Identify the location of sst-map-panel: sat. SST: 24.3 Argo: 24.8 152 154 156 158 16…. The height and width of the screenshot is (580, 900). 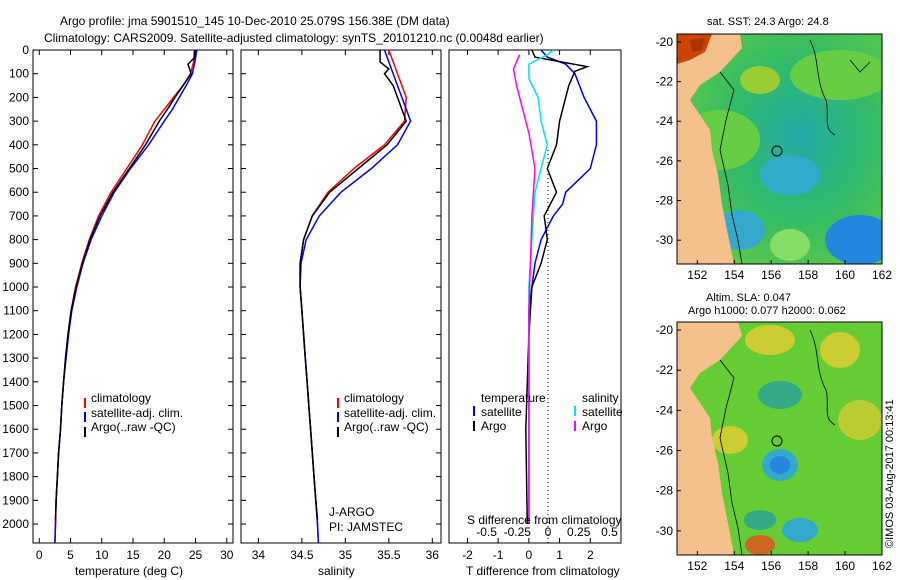
(774, 149).